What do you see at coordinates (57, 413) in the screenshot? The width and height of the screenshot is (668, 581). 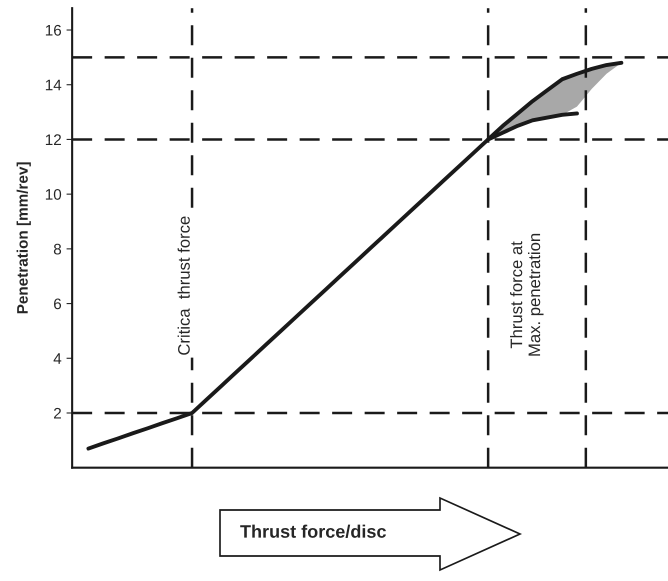 I see `y-tick-label: 2` at bounding box center [57, 413].